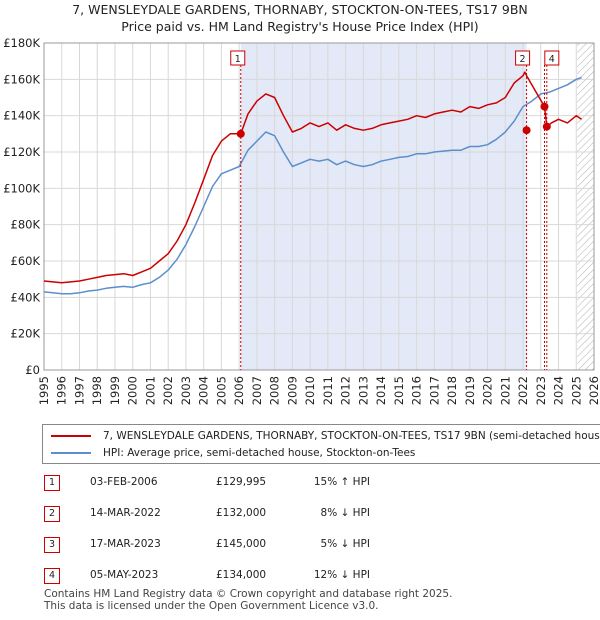  What do you see at coordinates (124, 482) in the screenshot?
I see `transaction-date: 03-FEB-2006` at bounding box center [124, 482].